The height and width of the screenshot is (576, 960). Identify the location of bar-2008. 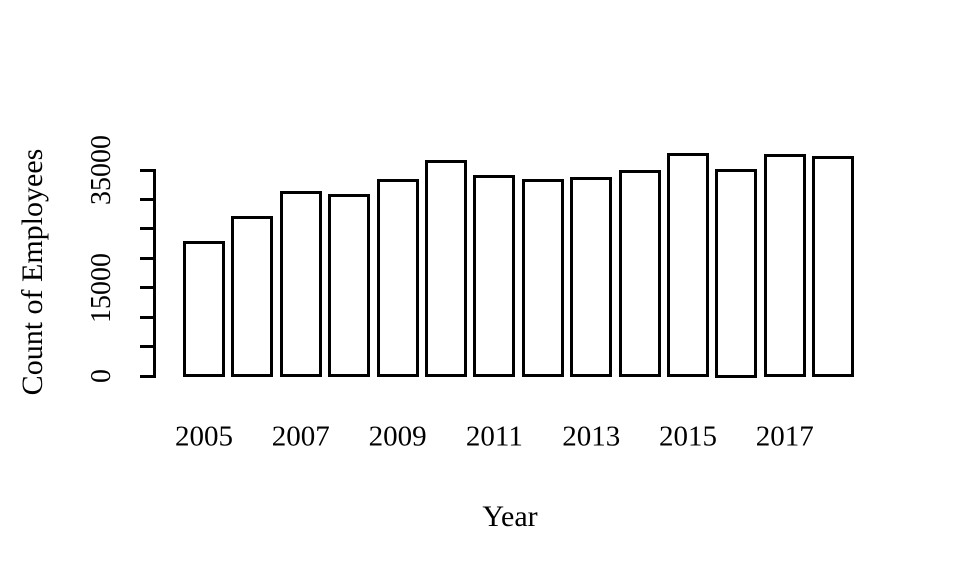
(349, 286).